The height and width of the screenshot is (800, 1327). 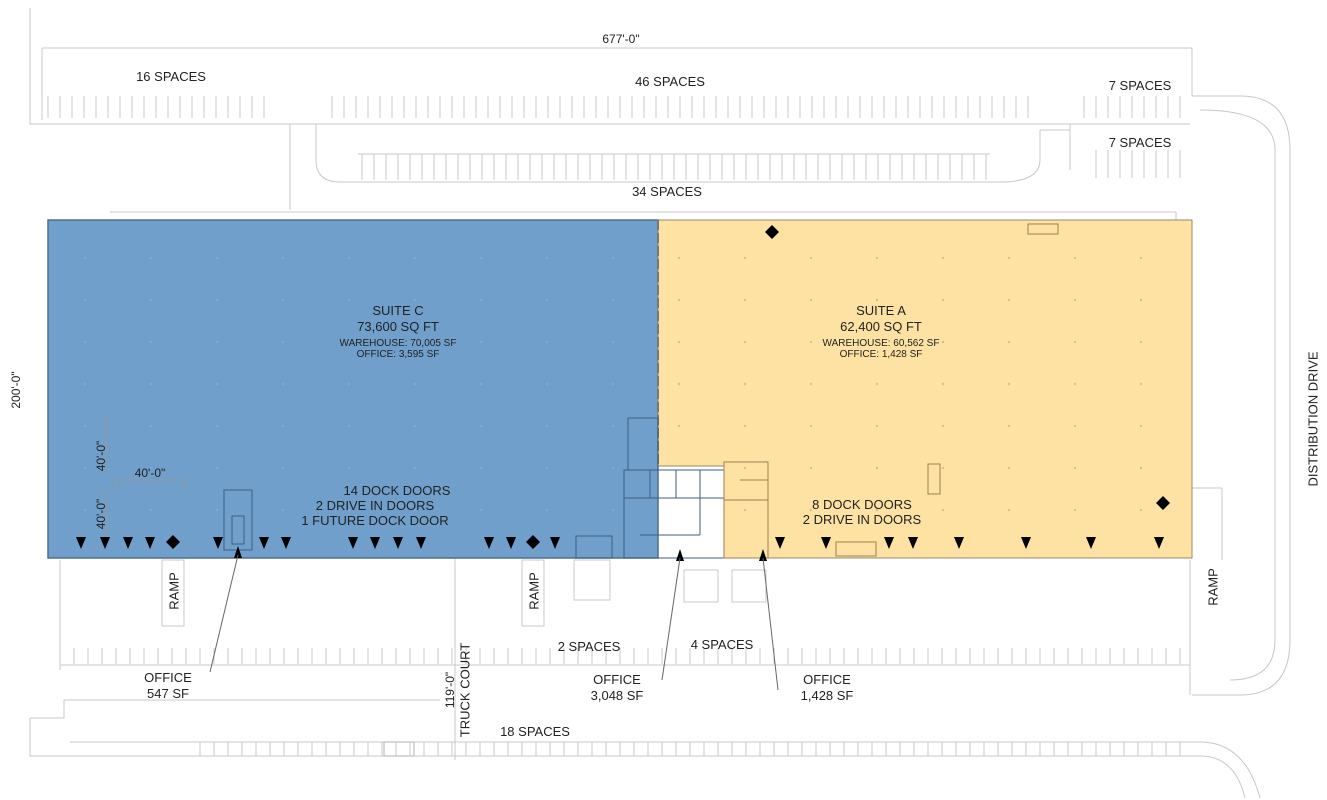 I want to click on parking-label-south-mid: 2 SPACES, so click(x=589, y=646).